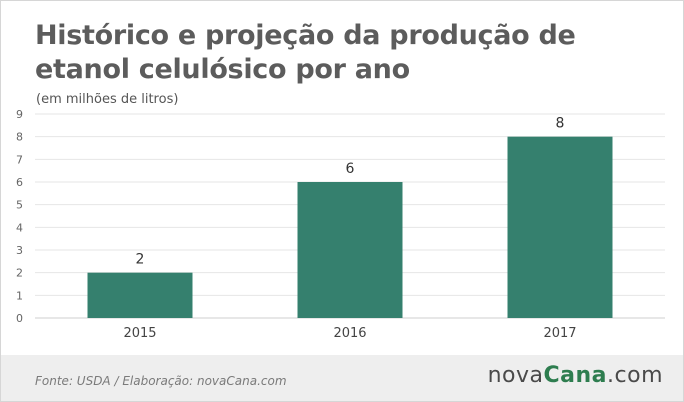  I want to click on novacana-logo: novaCana.com, so click(575, 375).